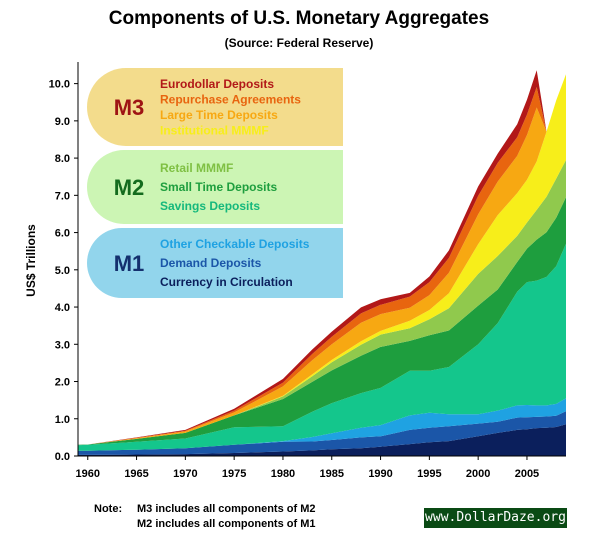 The image size is (598, 541). What do you see at coordinates (62, 196) in the screenshot?
I see `y-tick-label-7: 7.0` at bounding box center [62, 196].